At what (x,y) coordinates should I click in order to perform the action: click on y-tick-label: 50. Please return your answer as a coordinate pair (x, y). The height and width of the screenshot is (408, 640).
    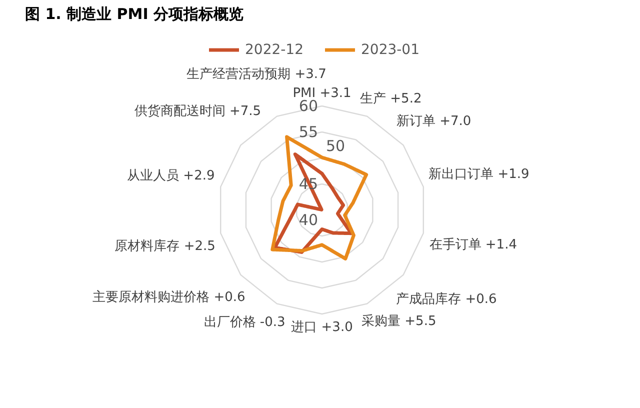
    Looking at the image, I should click on (336, 146).